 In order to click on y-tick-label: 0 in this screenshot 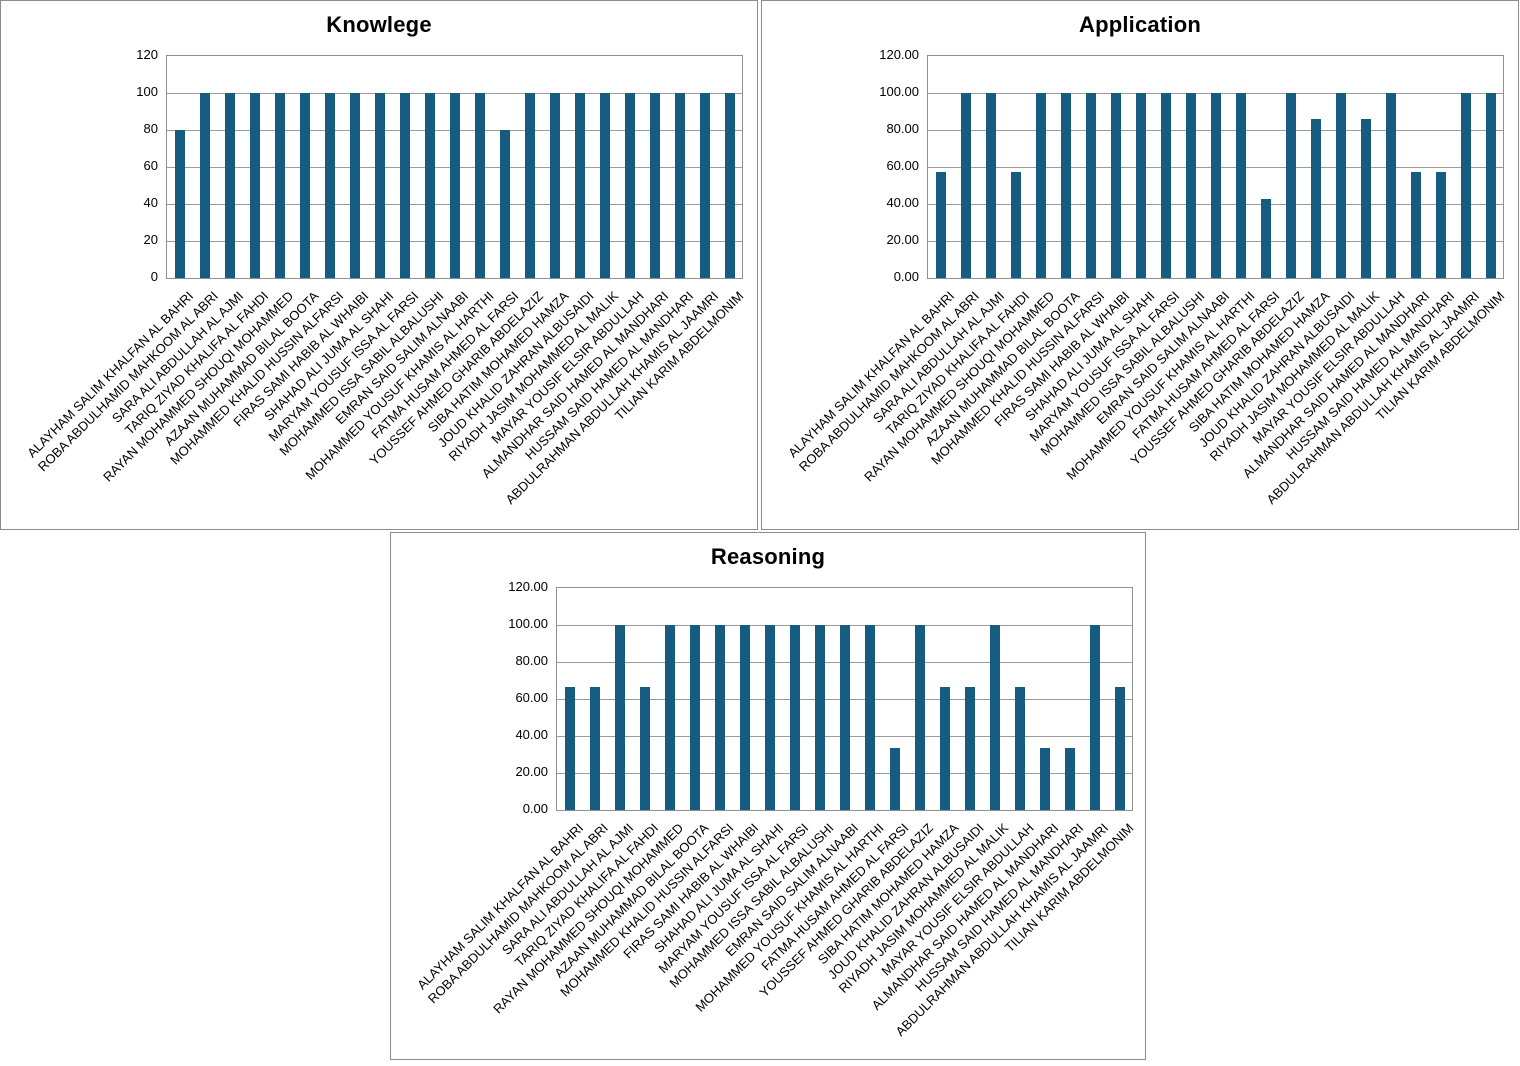, I will do `click(154, 276)`.